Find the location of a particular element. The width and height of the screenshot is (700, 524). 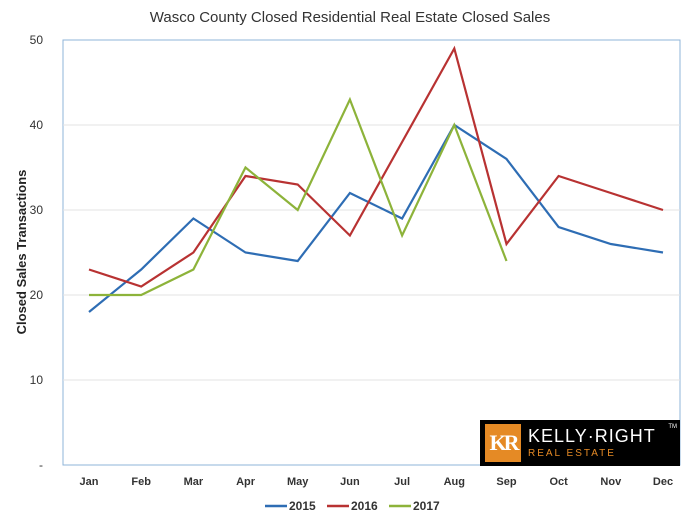

x-tick-label: Jun is located at coordinates (350, 482).